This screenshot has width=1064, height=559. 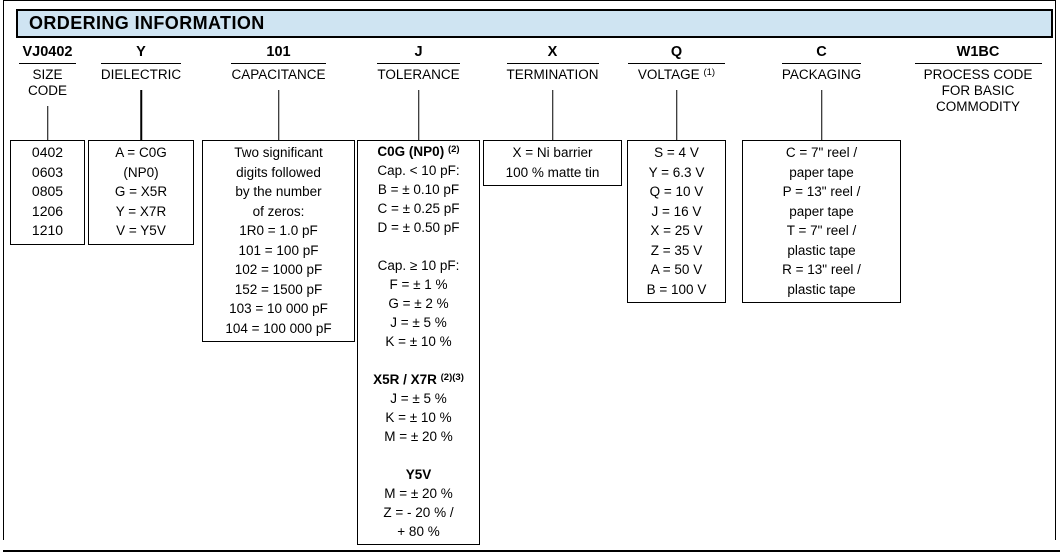 I want to click on box-line: J = 16 V, so click(x=676, y=211).